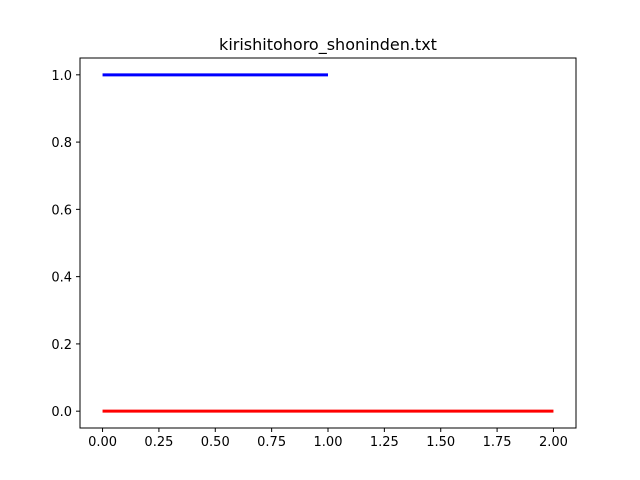  I want to click on x-tick-label: 0.75, so click(271, 442).